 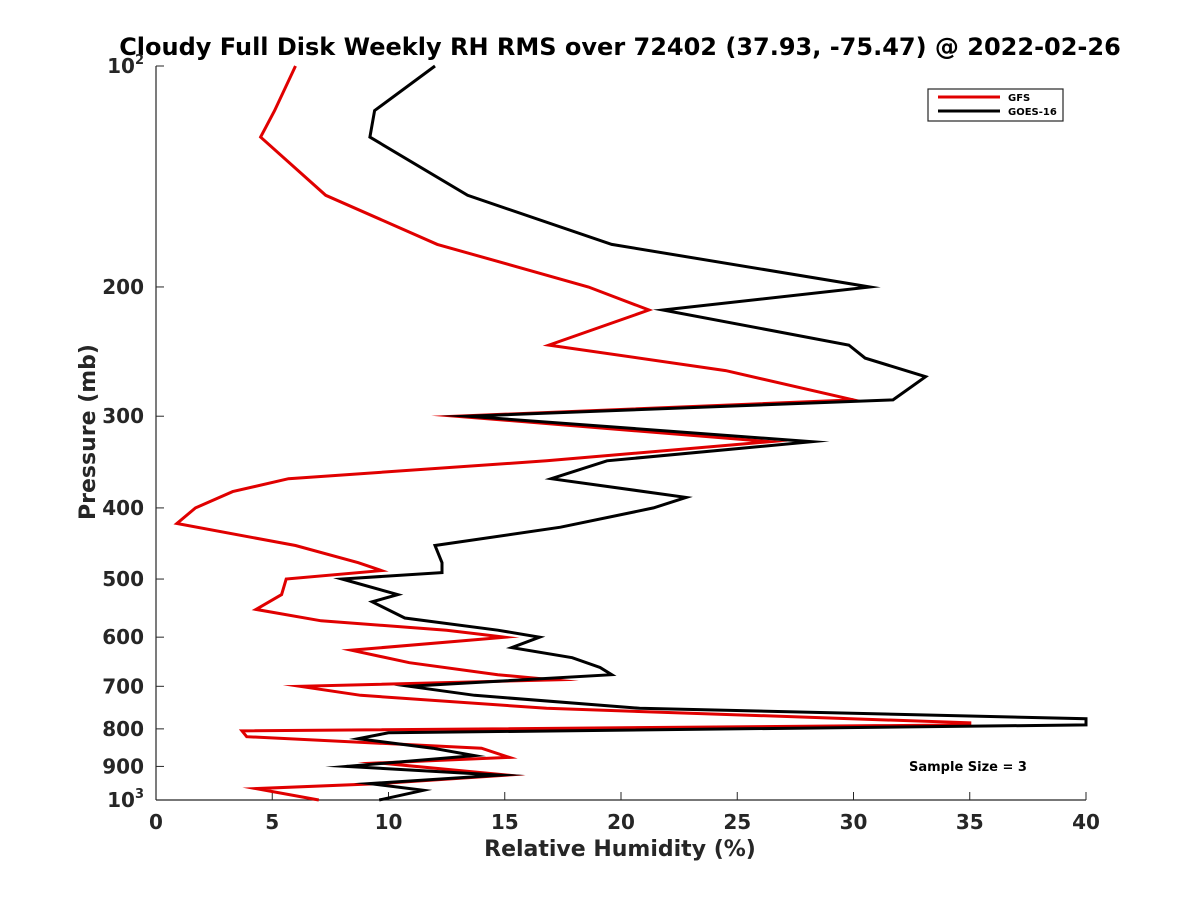 What do you see at coordinates (156, 822) in the screenshot?
I see `x-tick-label: 0` at bounding box center [156, 822].